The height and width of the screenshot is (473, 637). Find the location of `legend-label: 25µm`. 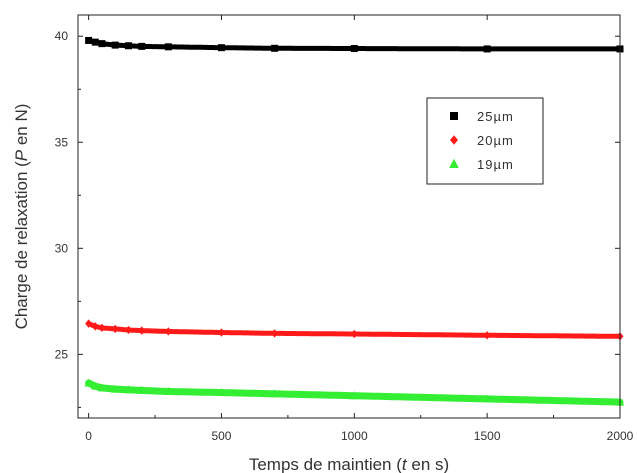

legend-label: 25µm is located at coordinates (495, 116).